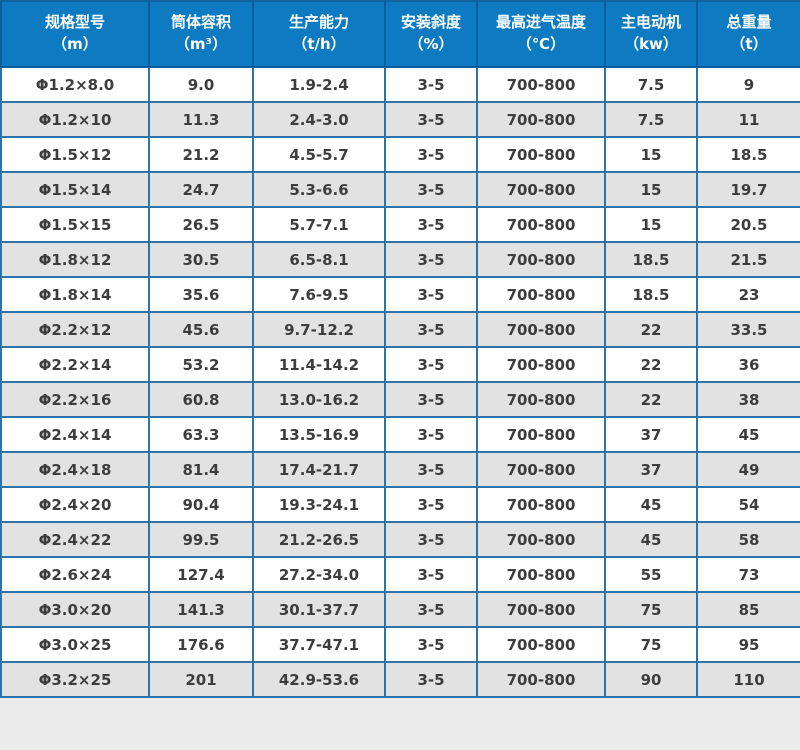 Image resolution: width=800 pixels, height=750 pixels. I want to click on table-cell: 1.9-2.4, so click(319, 84).